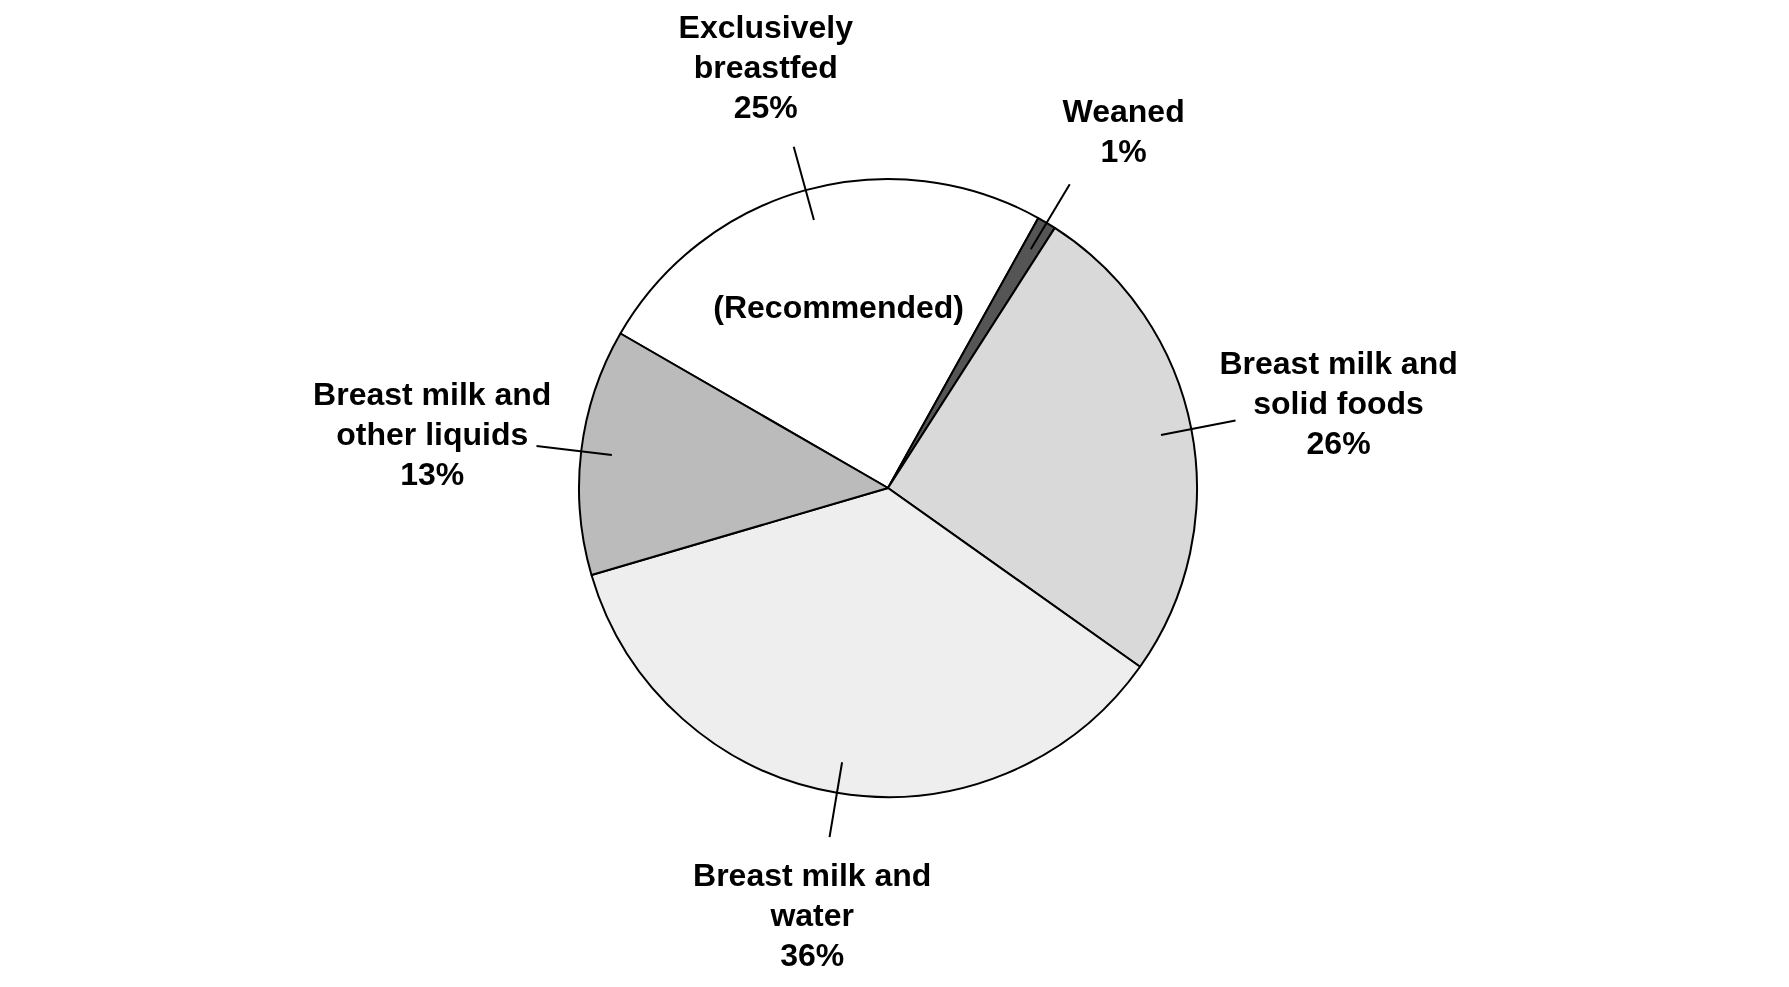 The width and height of the screenshot is (1789, 987). What do you see at coordinates (1123, 111) in the screenshot?
I see `slice-label: Weaned` at bounding box center [1123, 111].